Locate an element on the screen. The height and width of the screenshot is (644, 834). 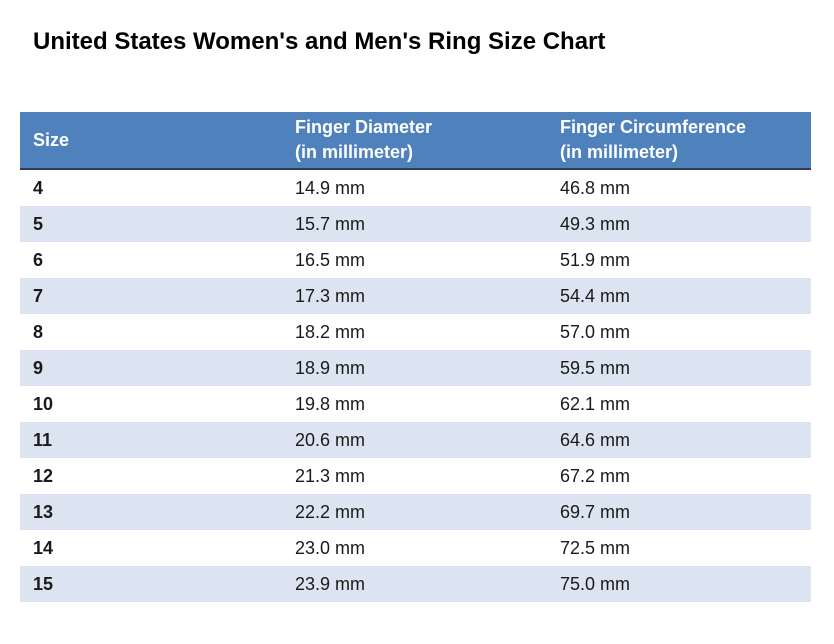
size-cell: 6 is located at coordinates (38, 259).